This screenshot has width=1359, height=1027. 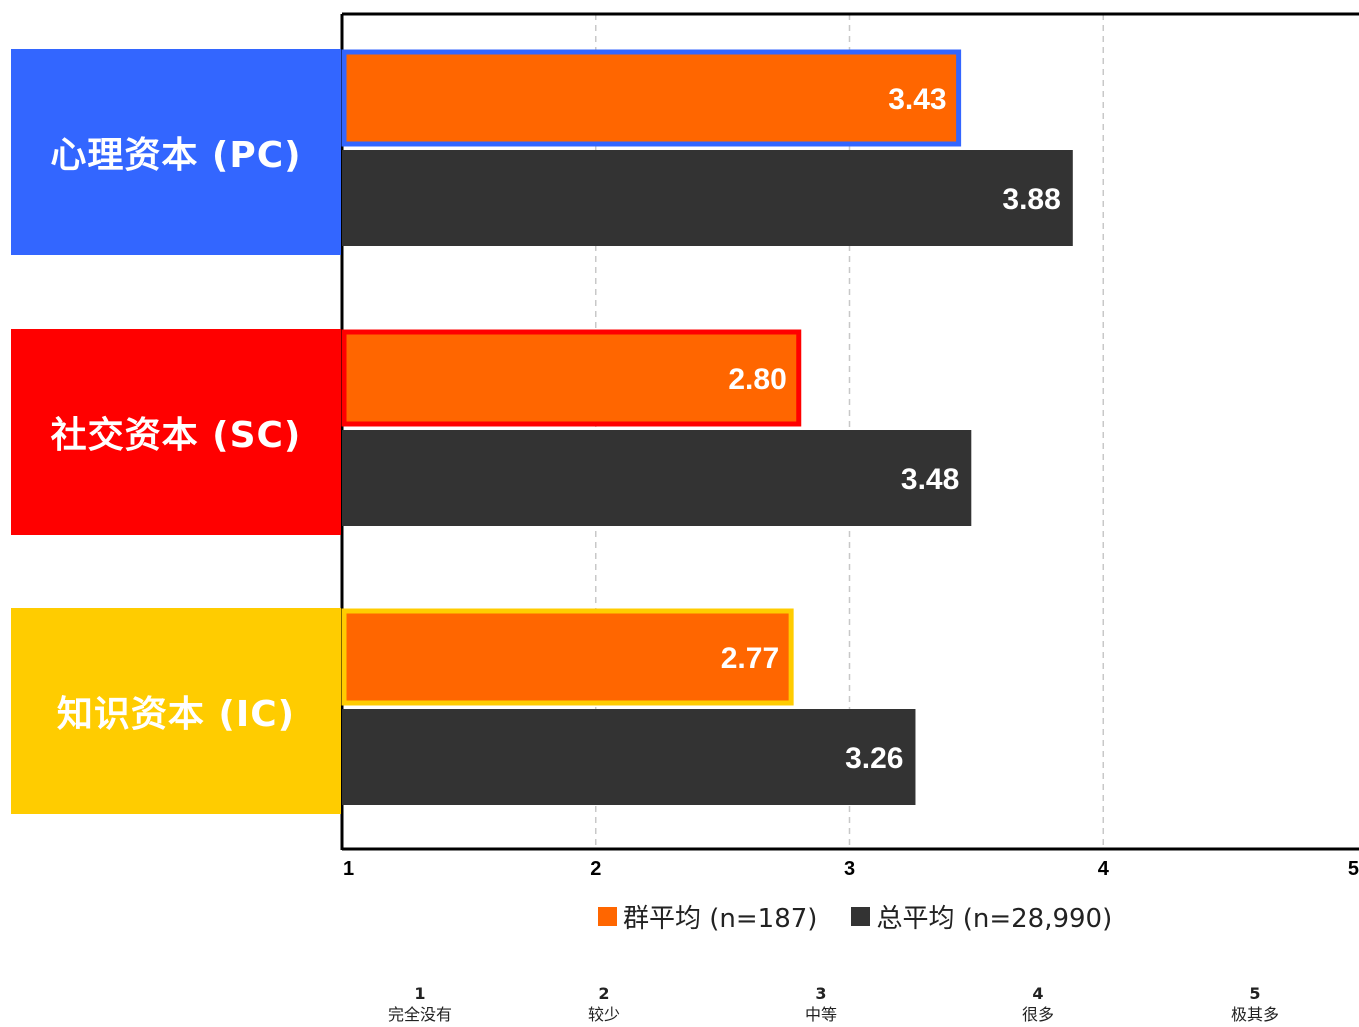 What do you see at coordinates (820, 1014) in the screenshot?
I see `scale-key-text: 中等` at bounding box center [820, 1014].